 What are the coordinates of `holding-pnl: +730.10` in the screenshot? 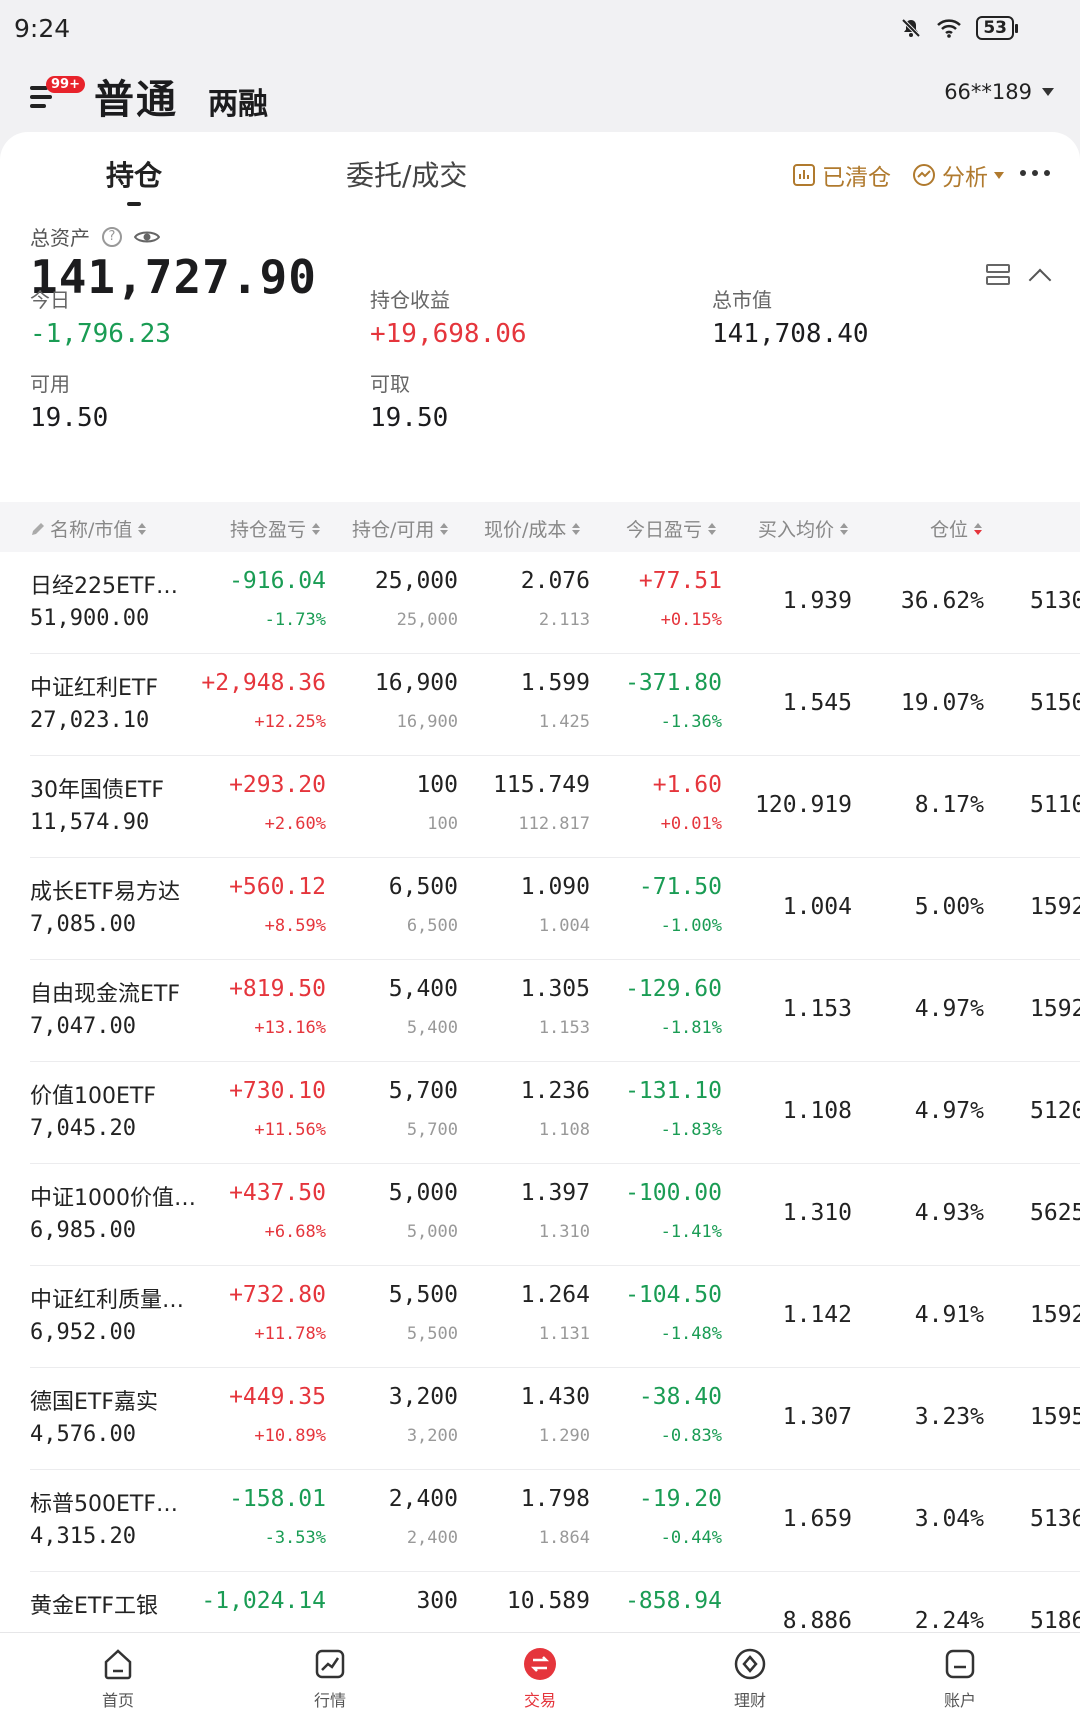 It's located at (277, 1091).